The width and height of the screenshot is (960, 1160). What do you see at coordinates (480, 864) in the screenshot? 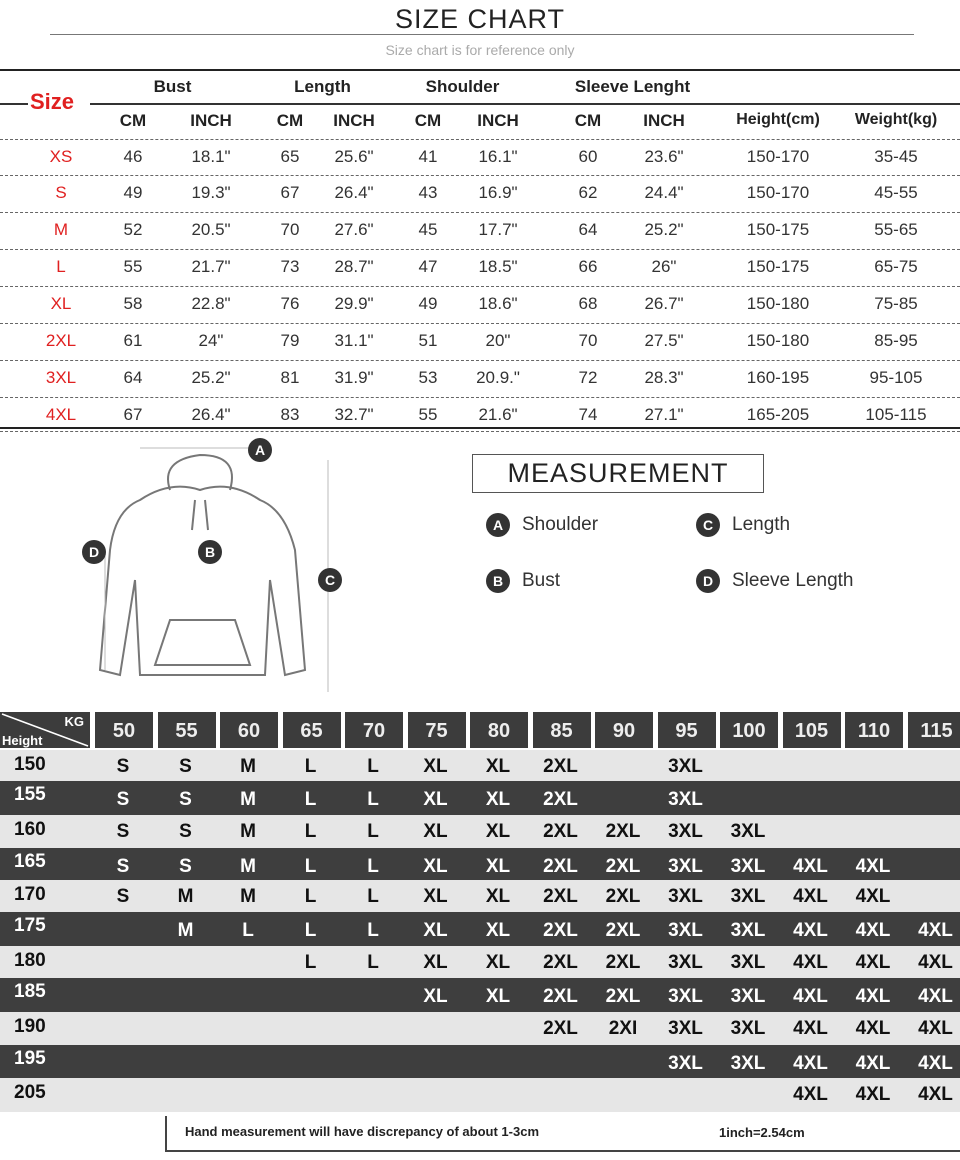
I see `table-row: 165 S S M L L XL XL 2XL 2XL 3XL 3XL 4XL 4XL` at bounding box center [480, 864].